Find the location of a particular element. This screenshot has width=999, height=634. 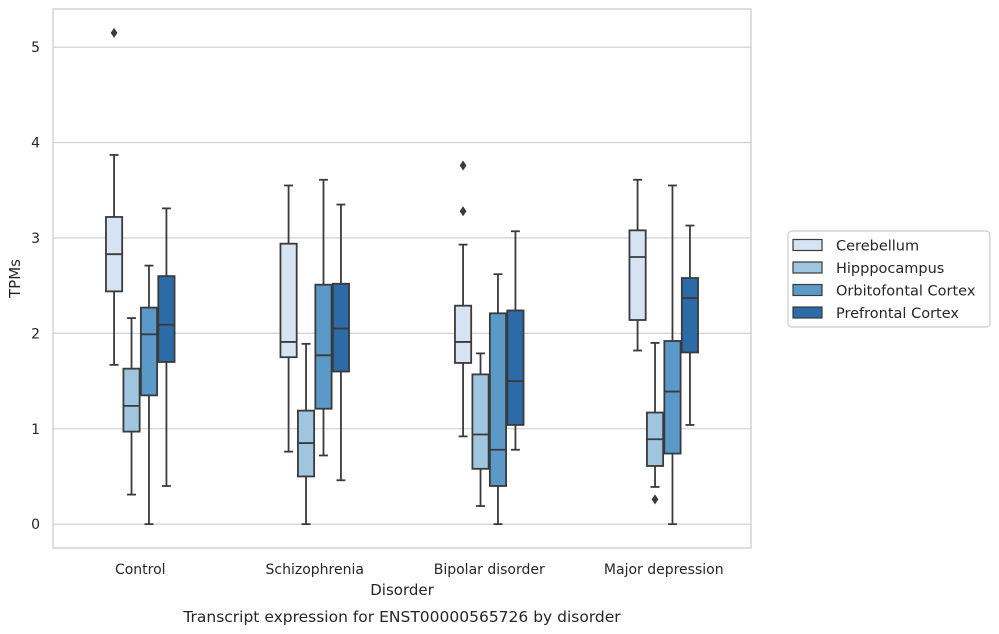

x-tick-label: Schizophrenia is located at coordinates (315, 570).